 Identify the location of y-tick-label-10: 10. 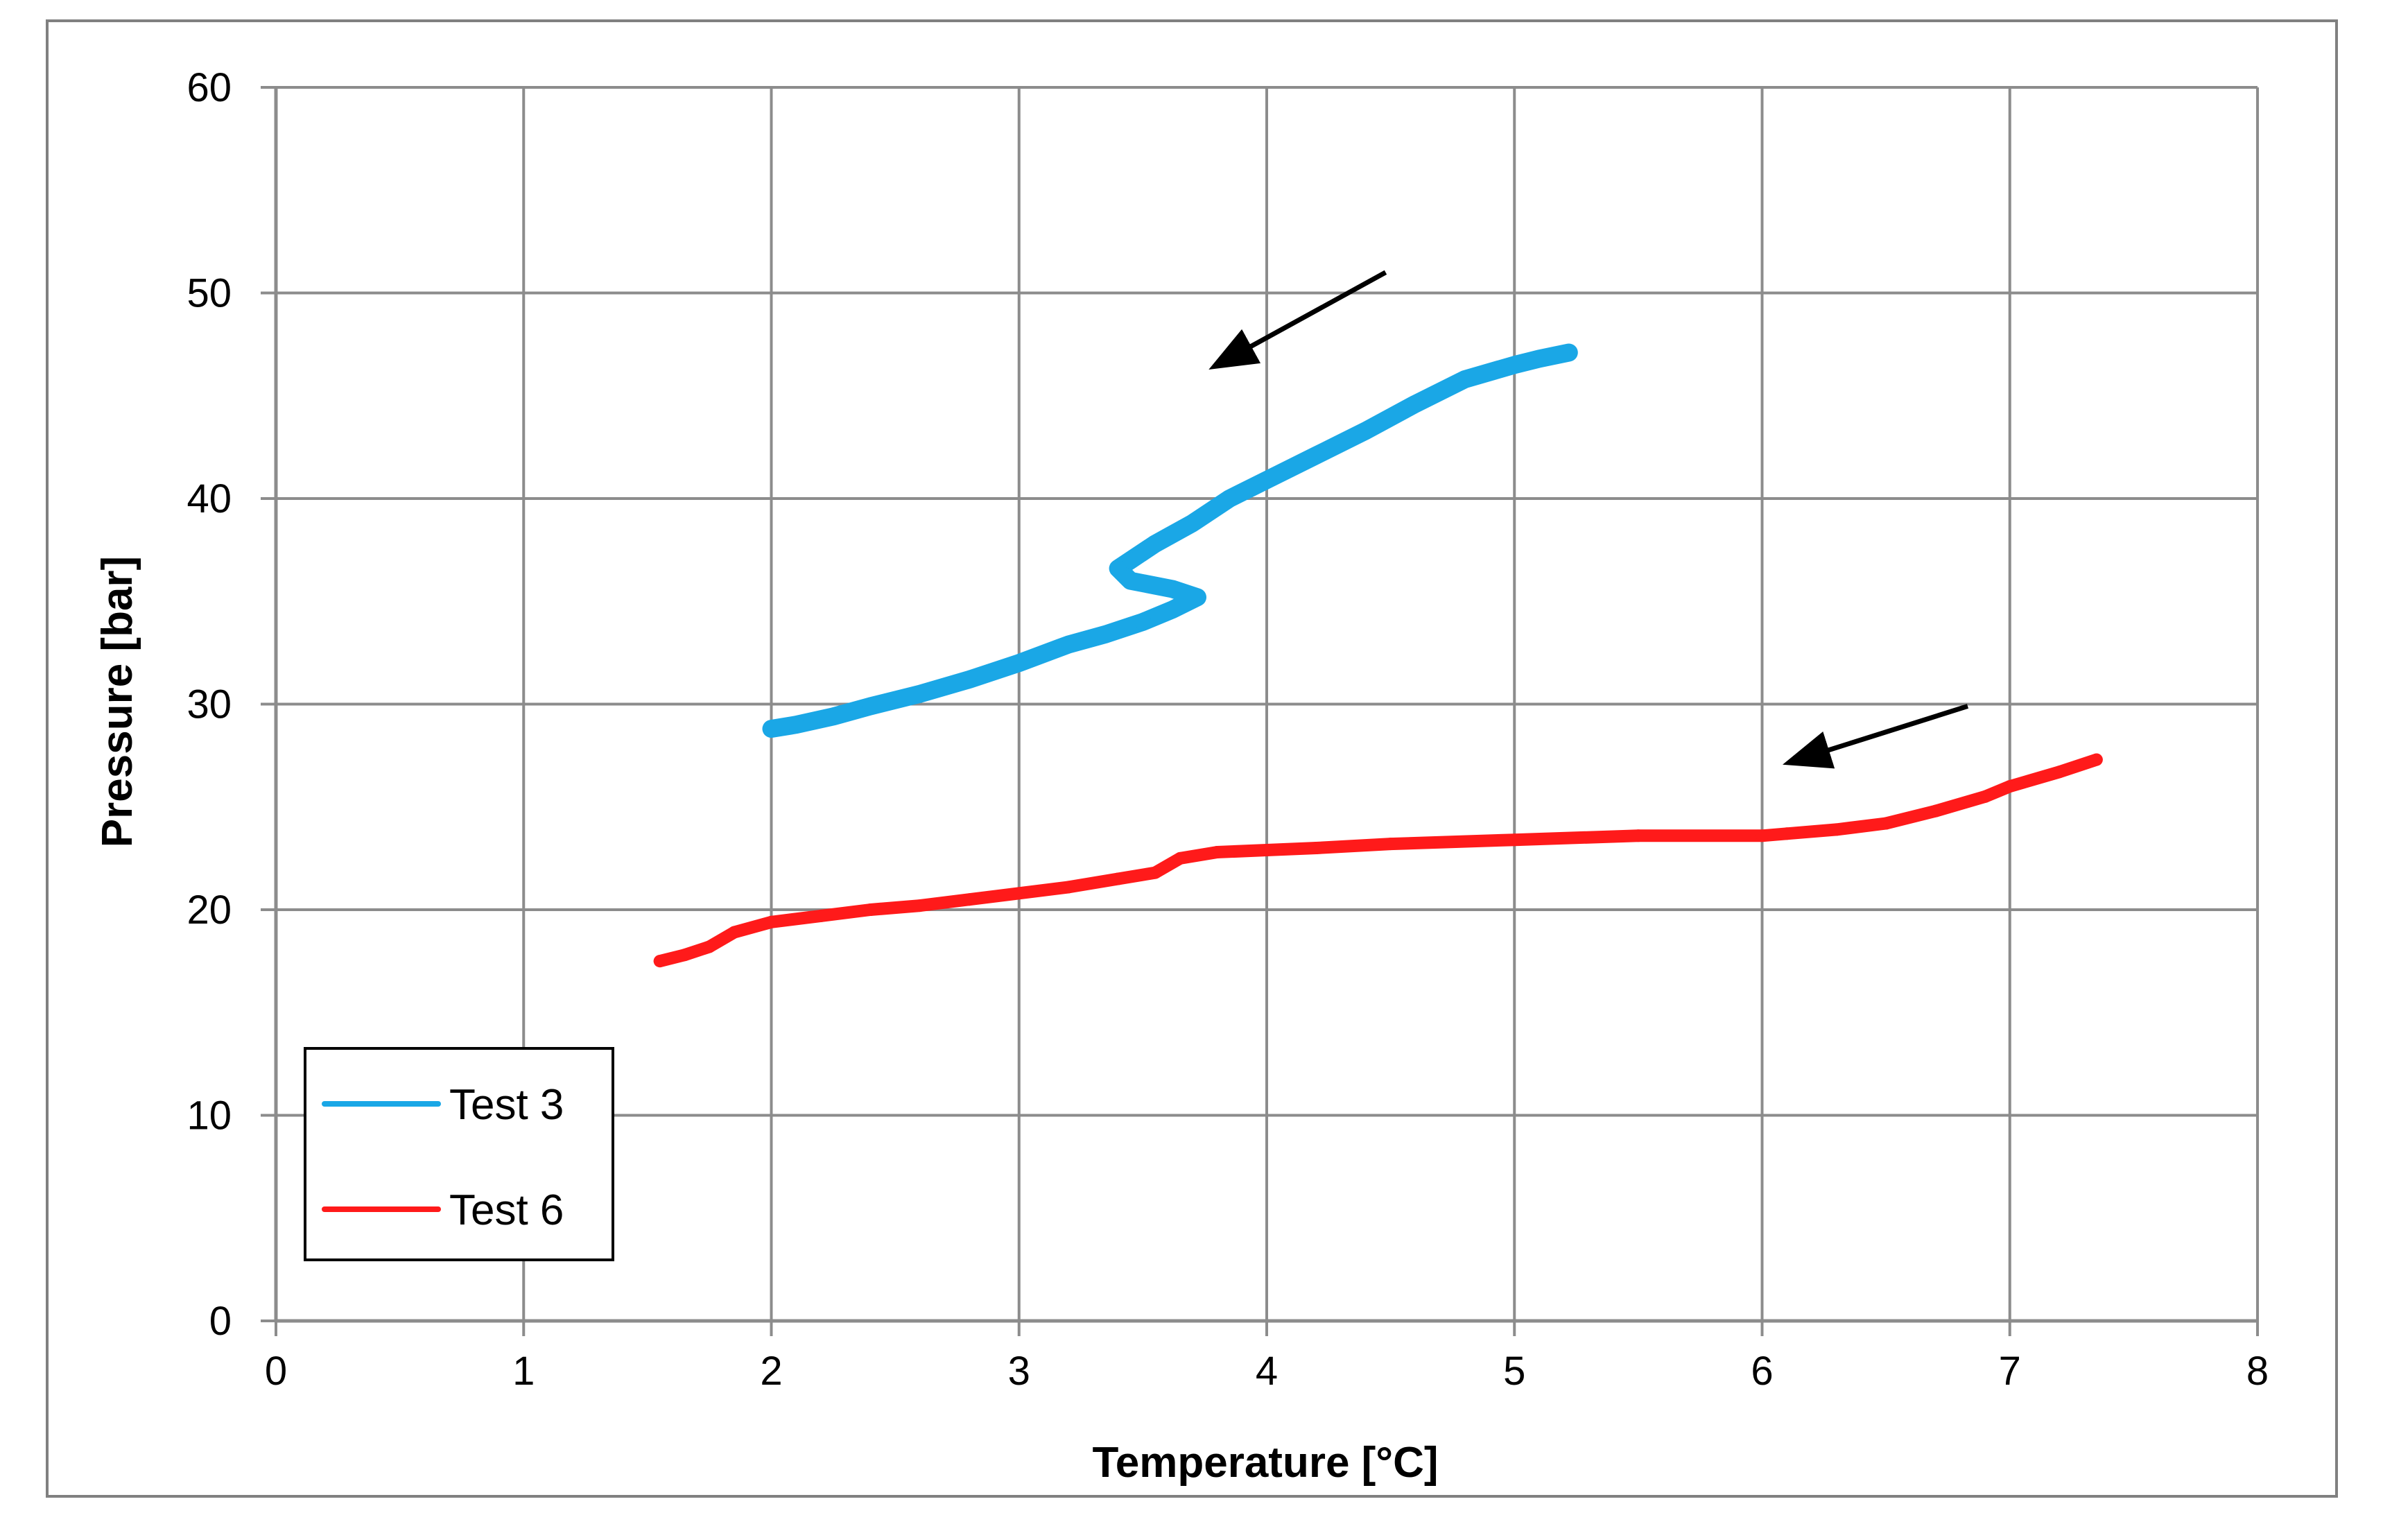
(209, 1116).